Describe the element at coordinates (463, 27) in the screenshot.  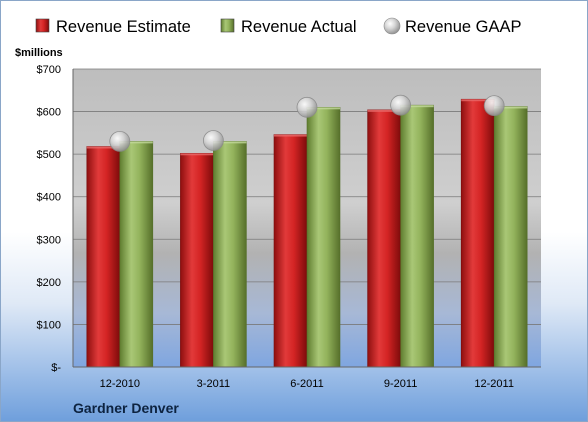
I see `legend-label: Revenue GAAP` at that location.